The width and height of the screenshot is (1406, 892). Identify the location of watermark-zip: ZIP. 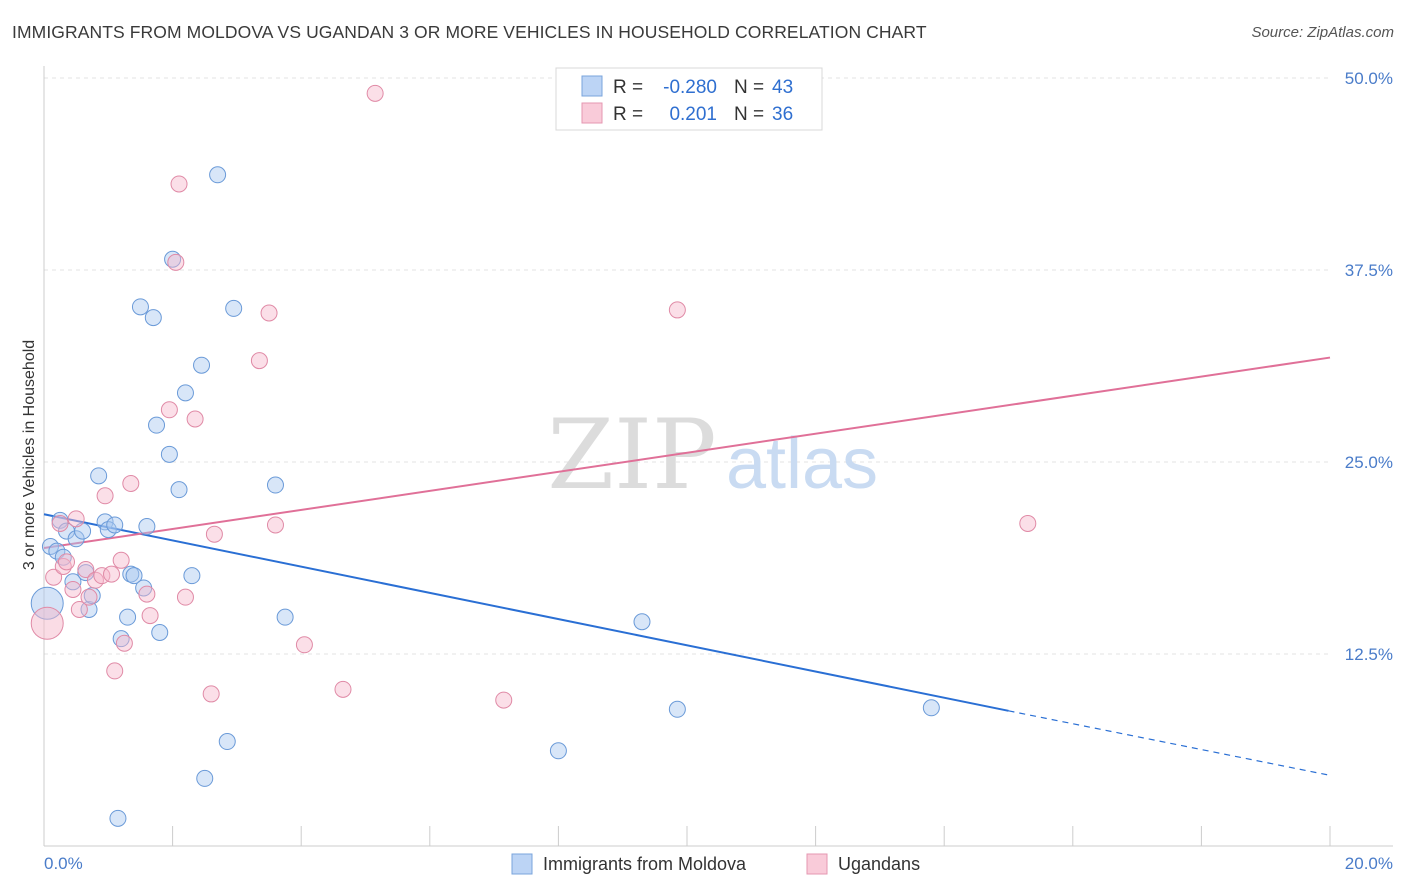
(631, 455).